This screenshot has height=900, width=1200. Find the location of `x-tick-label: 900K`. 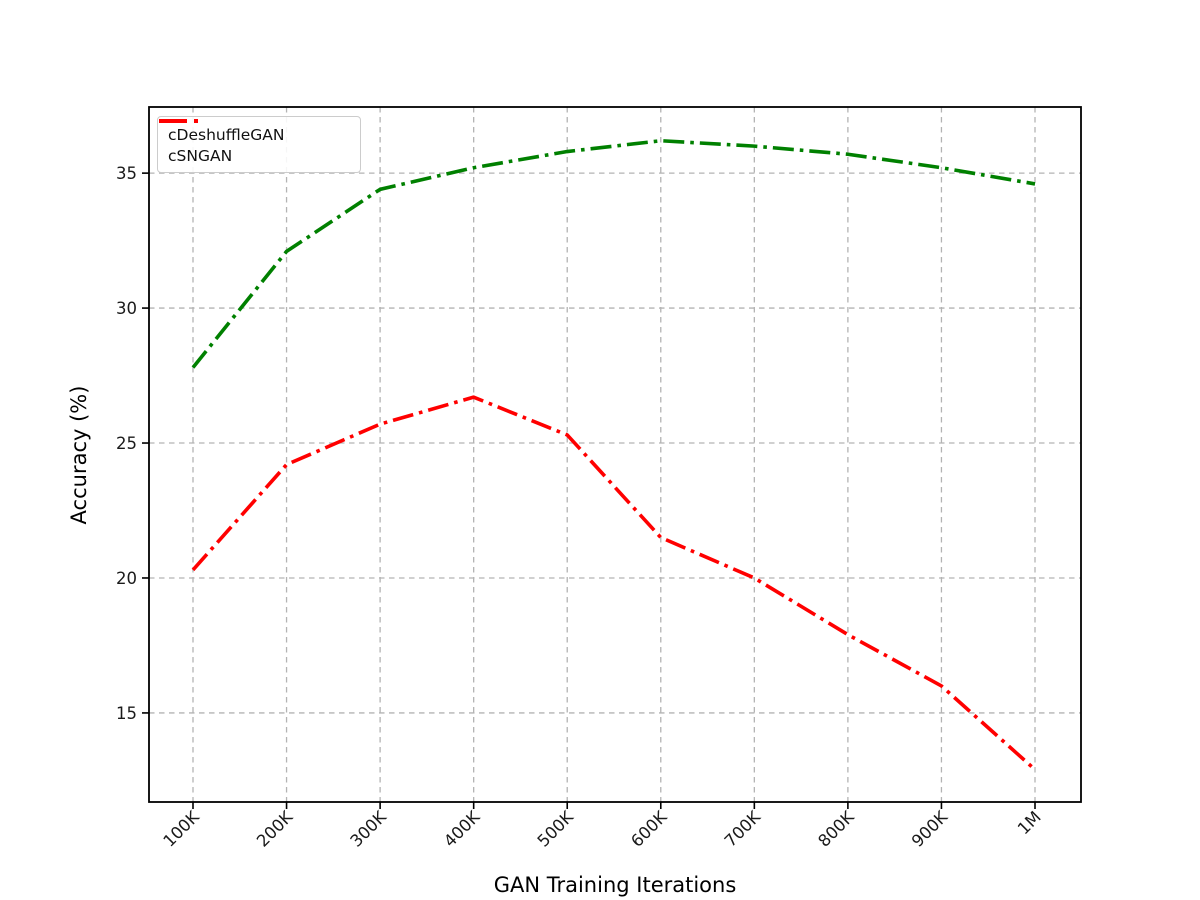

x-tick-label: 900K is located at coordinates (930, 829).